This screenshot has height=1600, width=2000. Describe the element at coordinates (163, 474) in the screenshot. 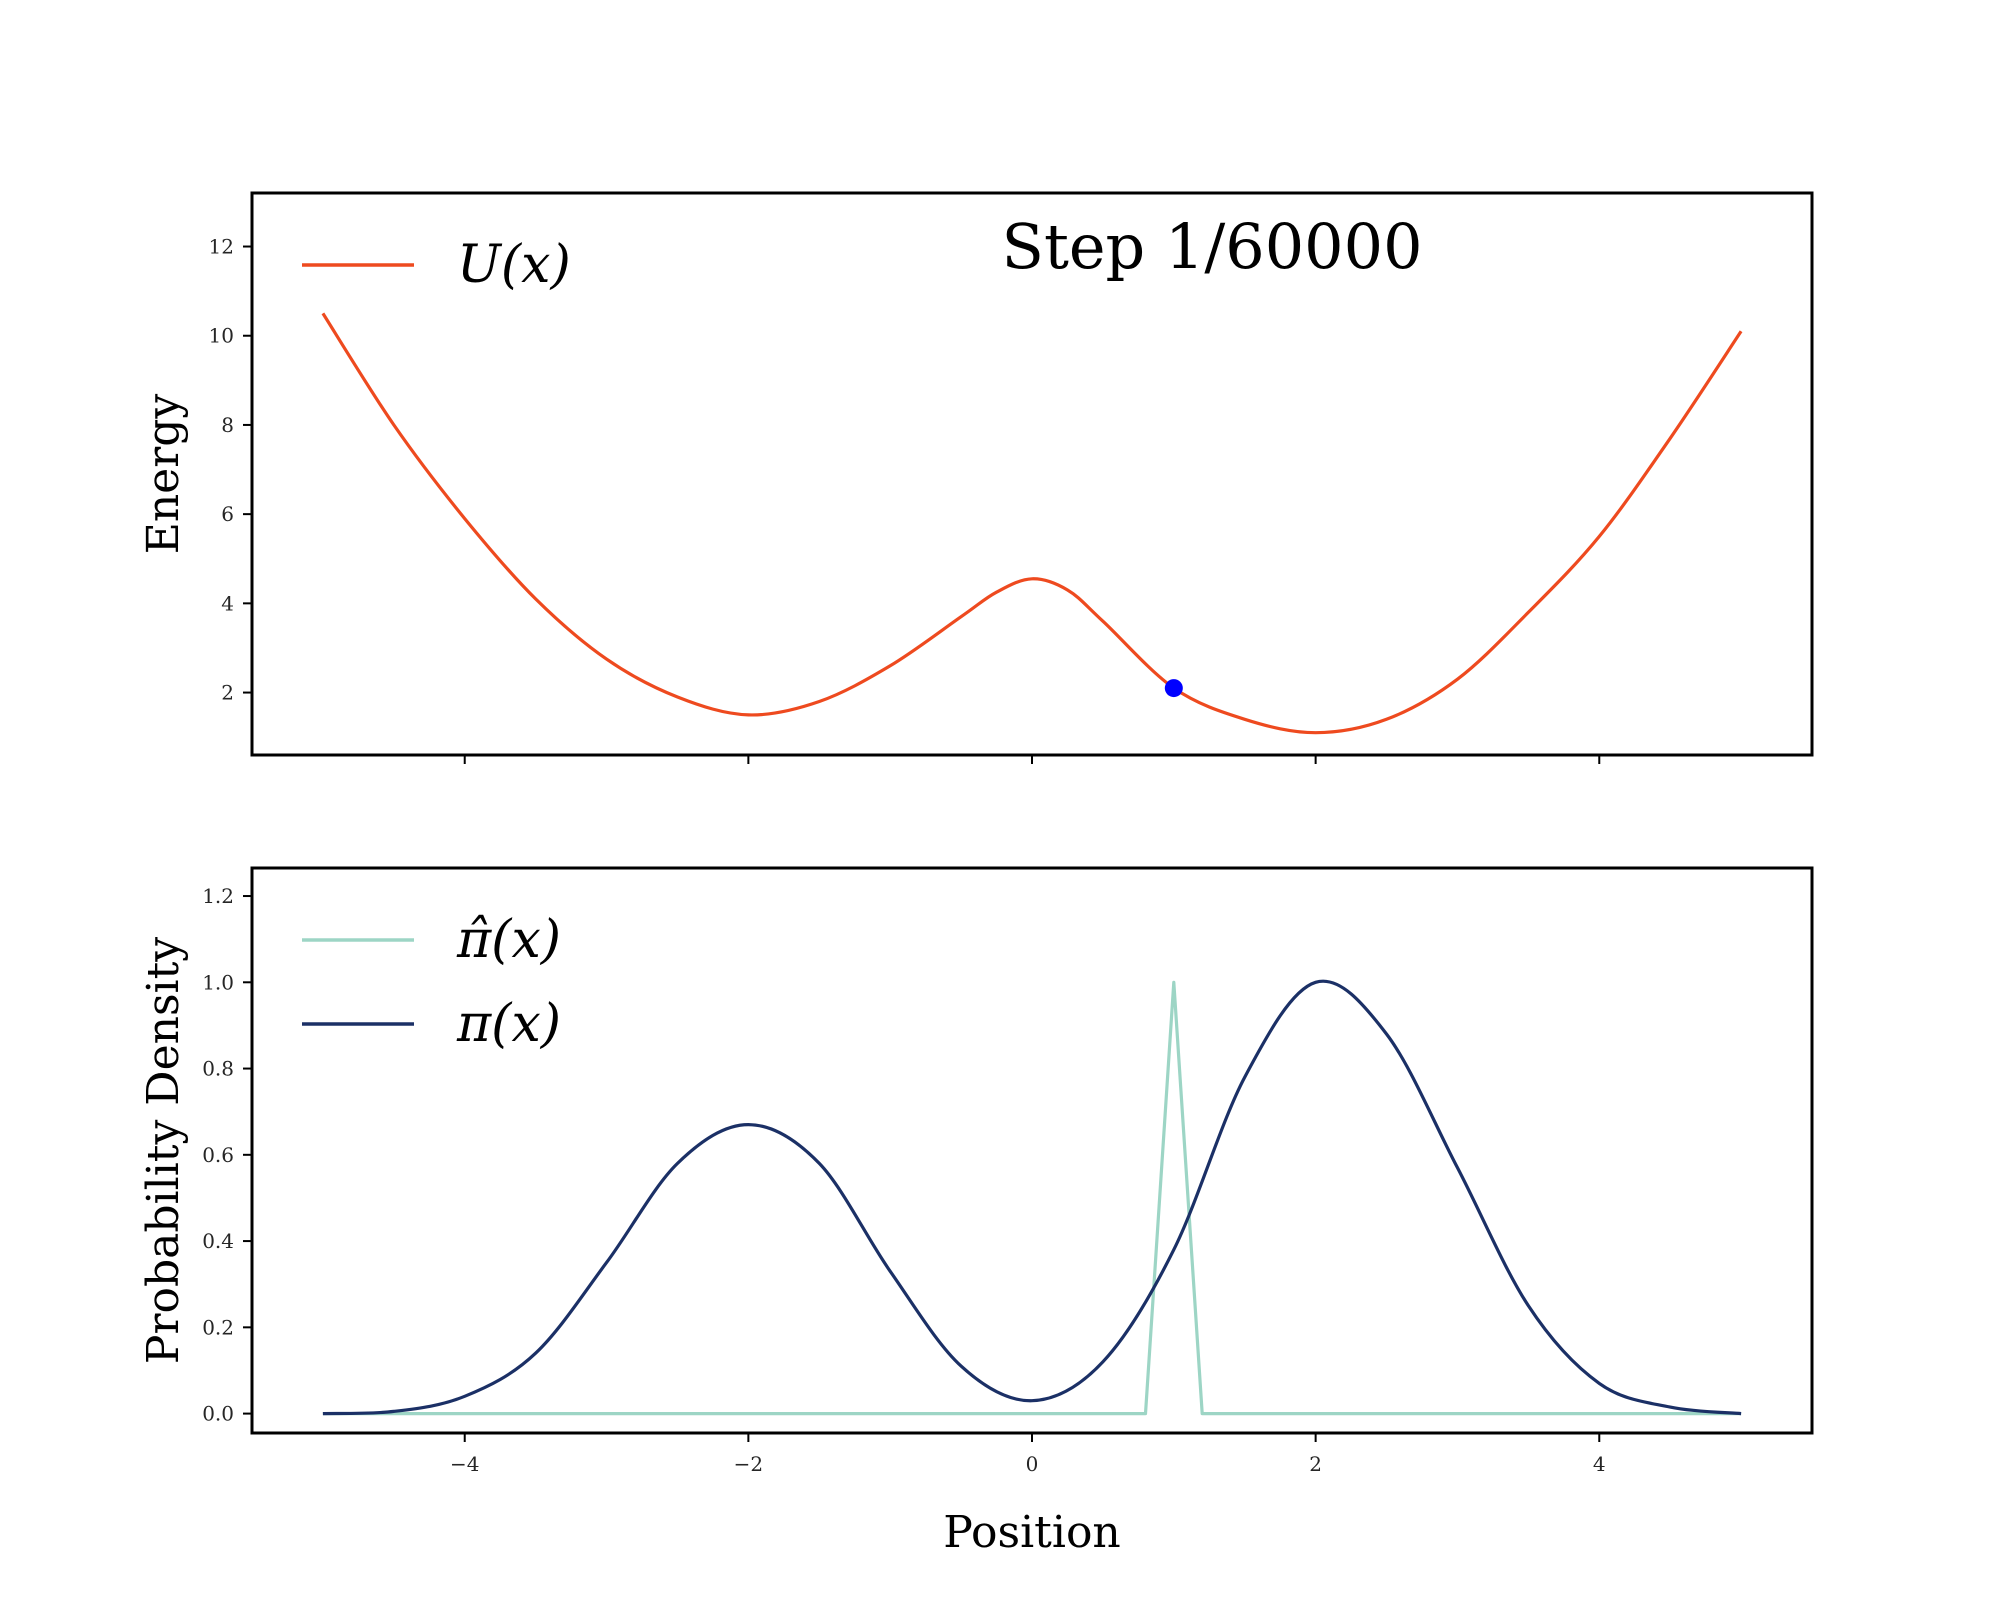

I see `y-axis-title: Energy` at that location.